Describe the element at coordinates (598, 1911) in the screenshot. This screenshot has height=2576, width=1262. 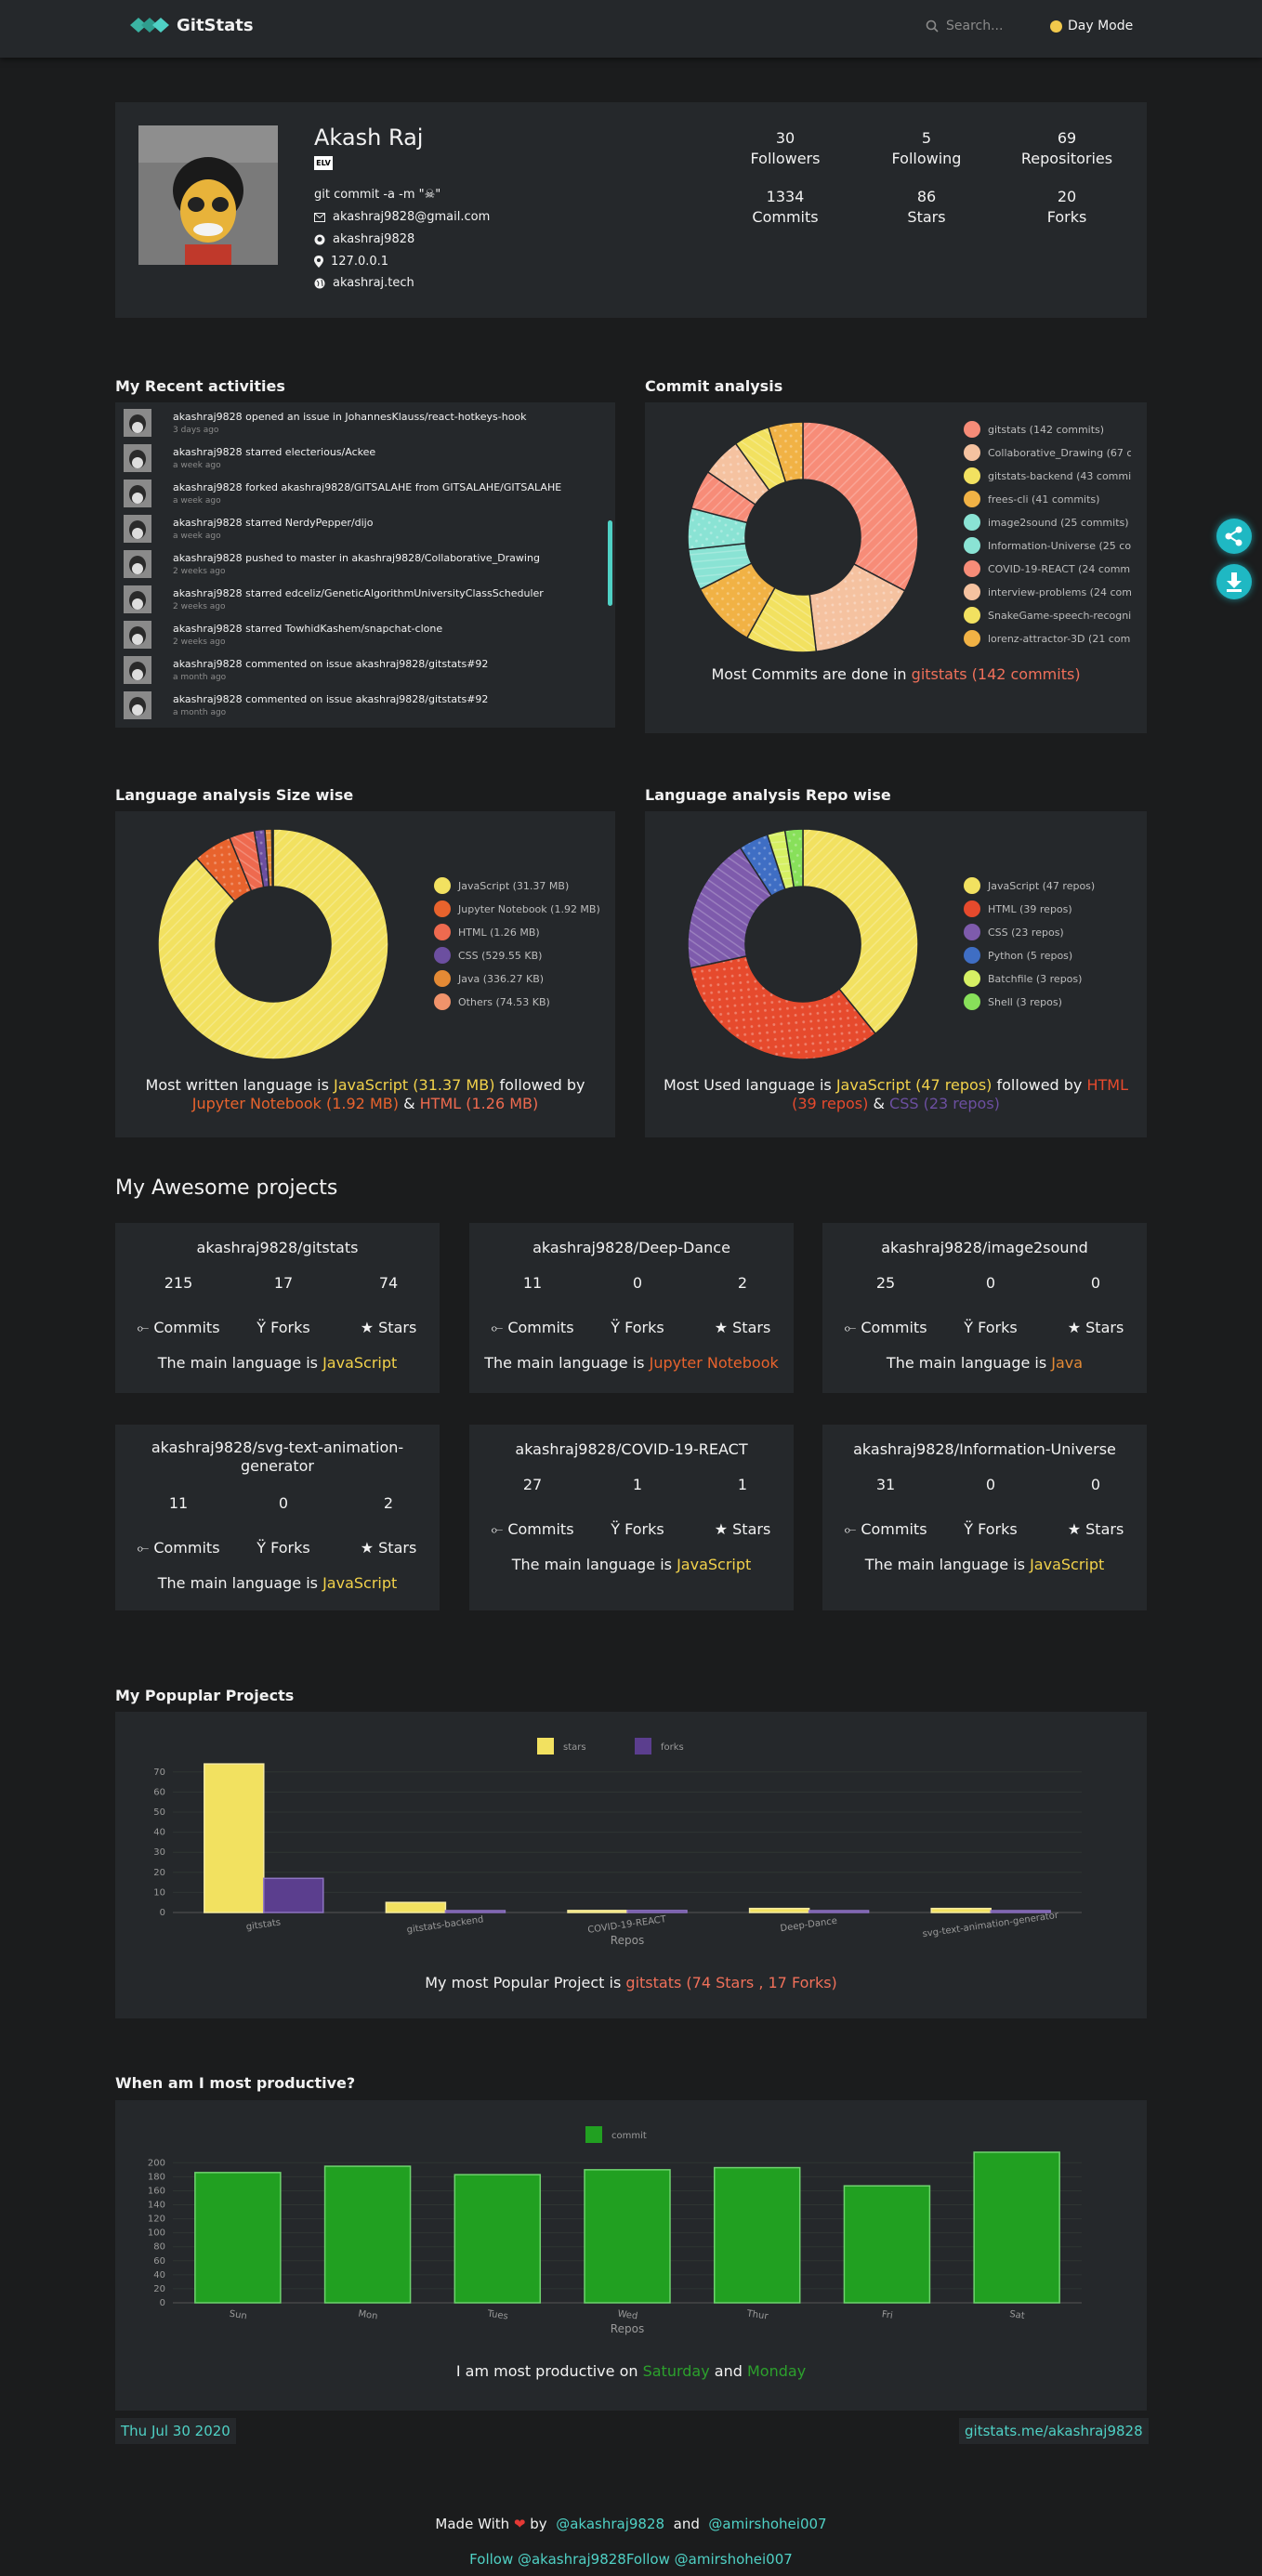
I see `bar-stars-covid-19-react` at that location.